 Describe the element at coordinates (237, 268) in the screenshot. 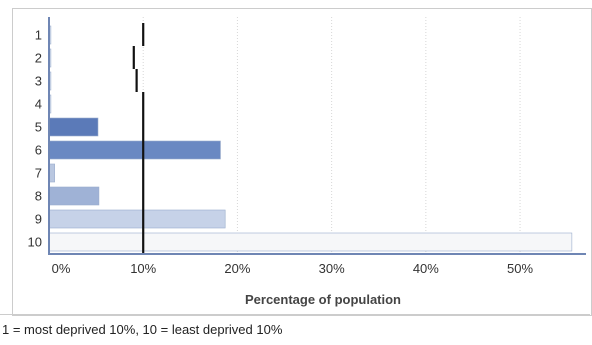

I see `x-tick-label-2: 20%` at that location.